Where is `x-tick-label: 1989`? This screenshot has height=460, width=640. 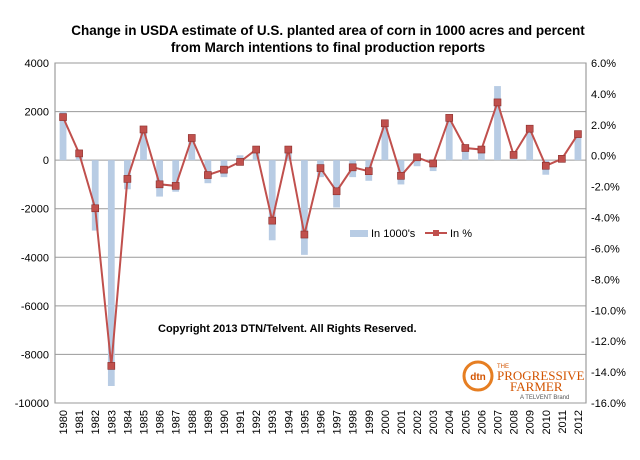 x-tick-label: 1989 is located at coordinates (209, 422).